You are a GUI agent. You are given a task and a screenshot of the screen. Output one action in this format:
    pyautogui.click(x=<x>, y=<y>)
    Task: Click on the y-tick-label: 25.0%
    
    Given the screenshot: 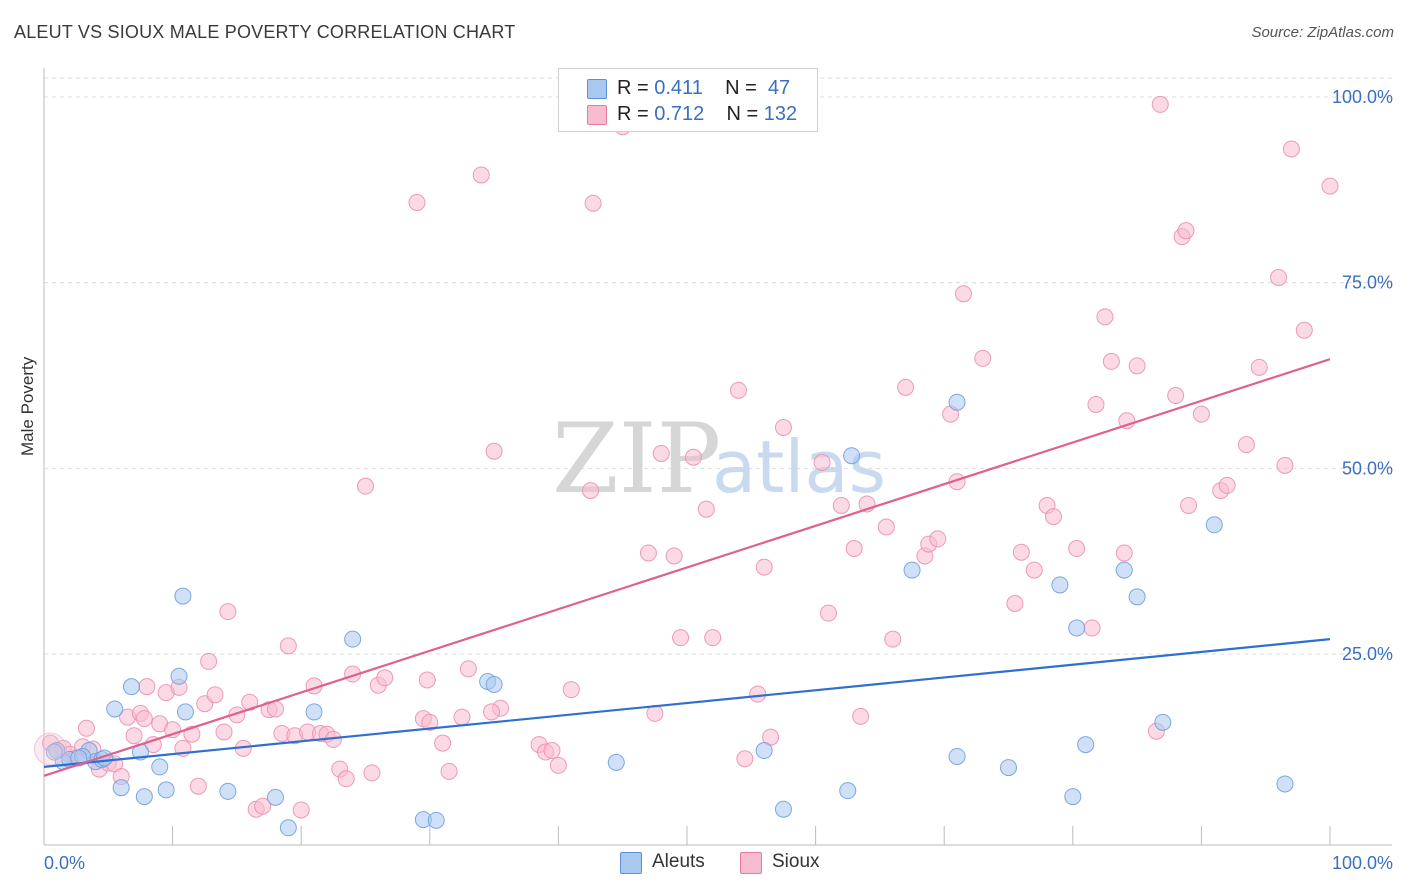 What is the action you would take?
    pyautogui.click(x=1367, y=654)
    